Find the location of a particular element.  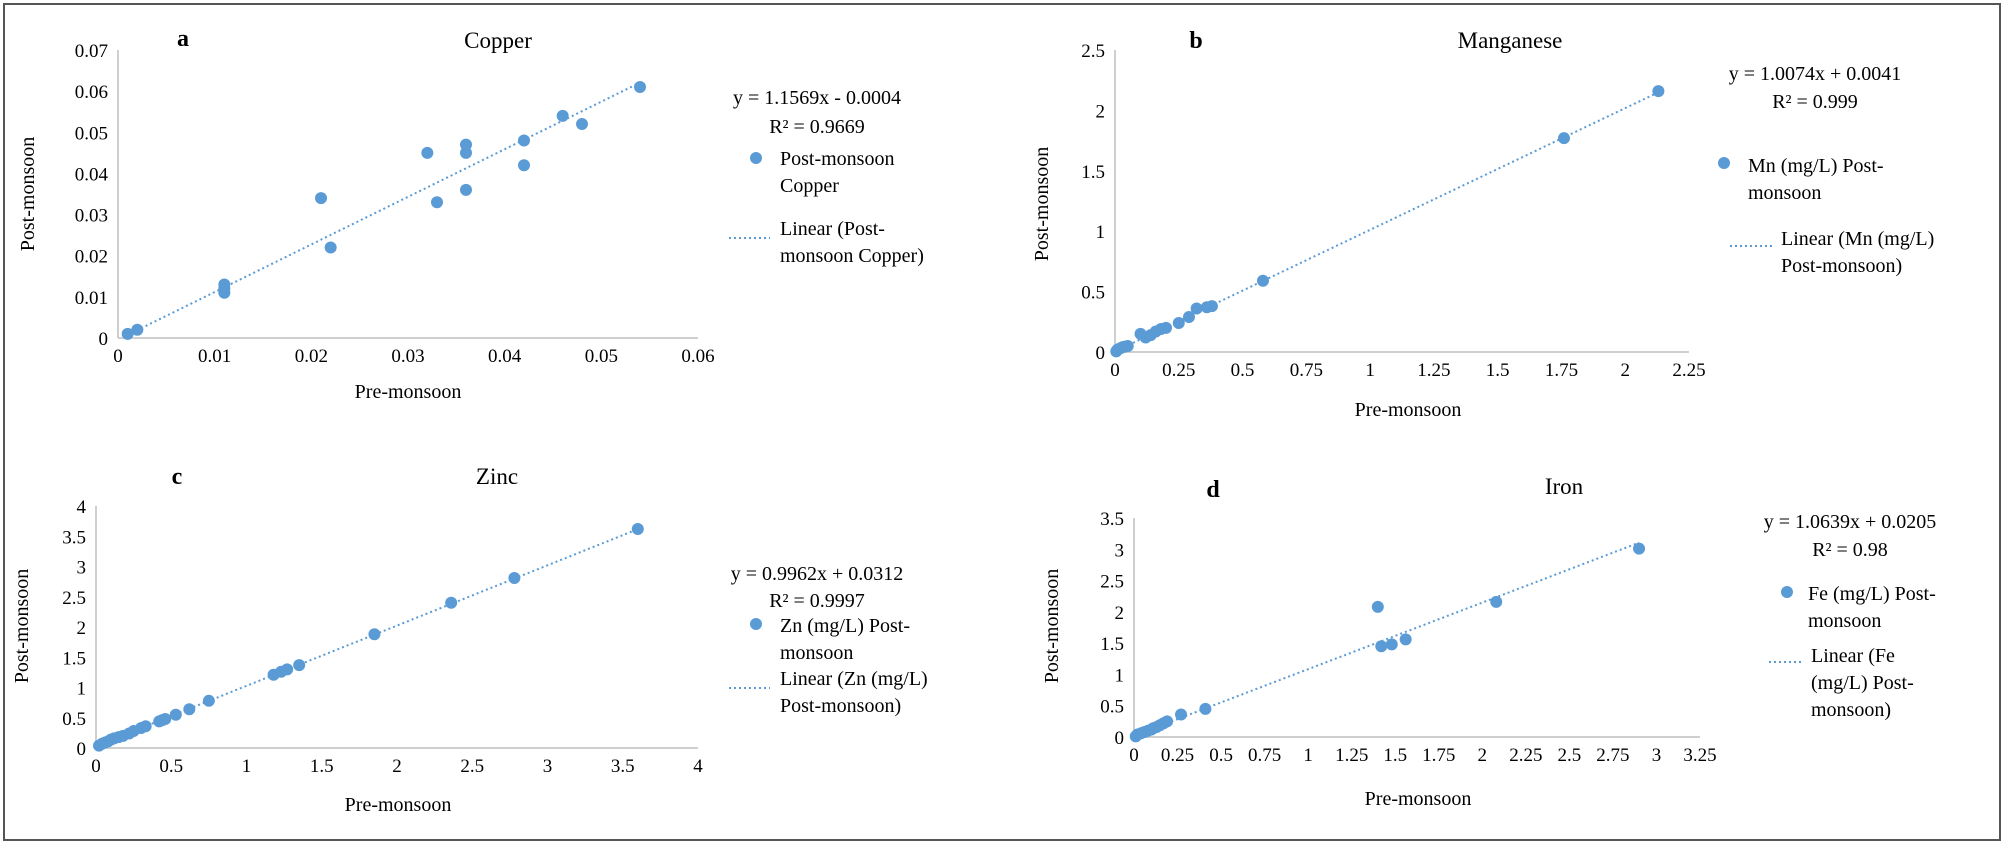

trend-equation: y = 1.0639x + 0.0205 is located at coordinates (1850, 522).